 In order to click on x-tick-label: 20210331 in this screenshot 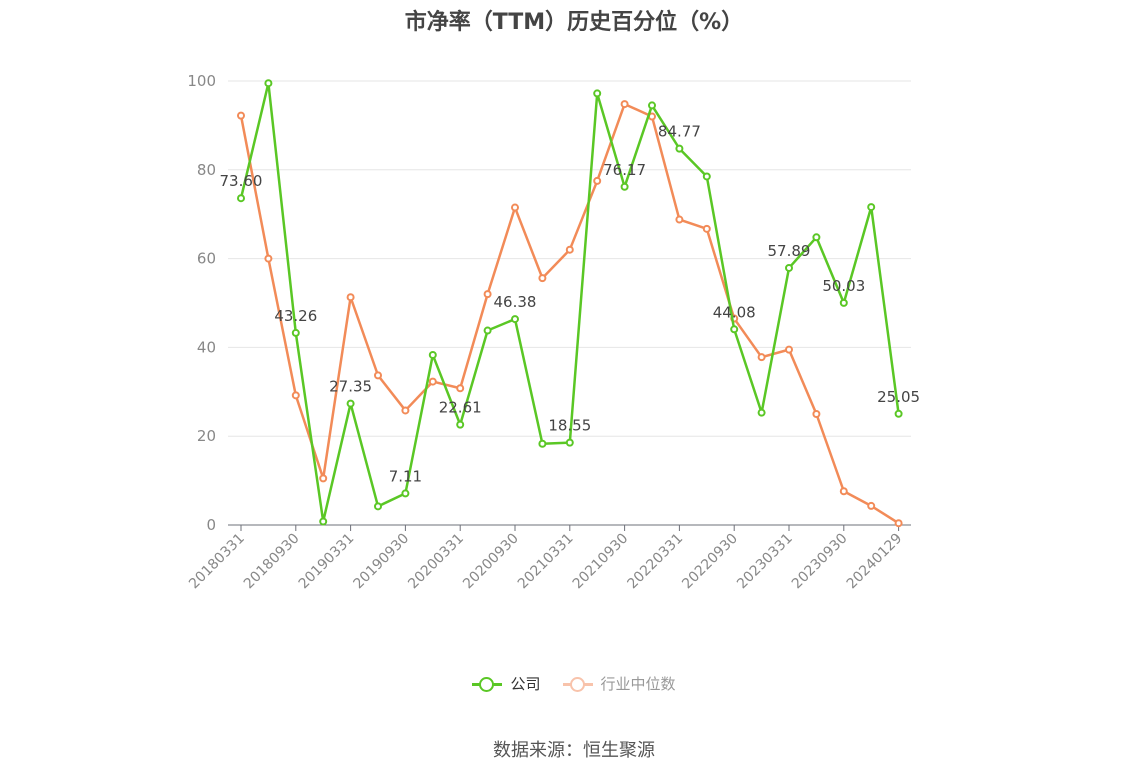, I will do `click(546, 562)`.